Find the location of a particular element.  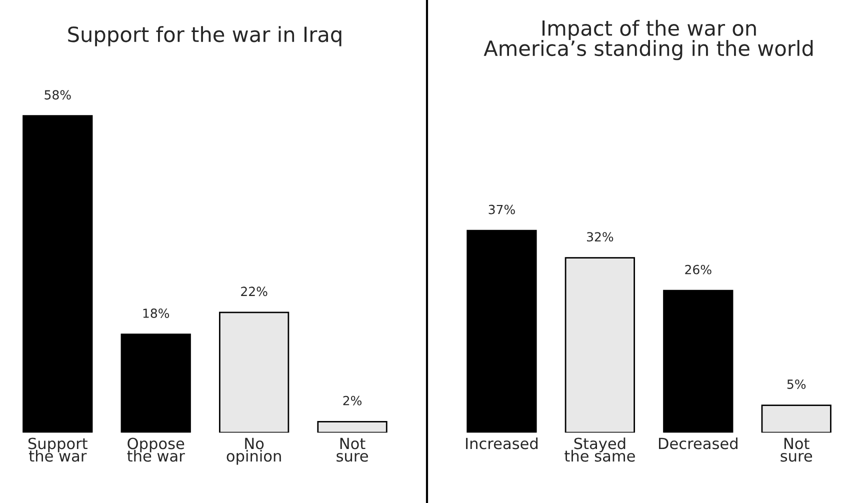

x-tick-label: Decreased is located at coordinates (698, 443).